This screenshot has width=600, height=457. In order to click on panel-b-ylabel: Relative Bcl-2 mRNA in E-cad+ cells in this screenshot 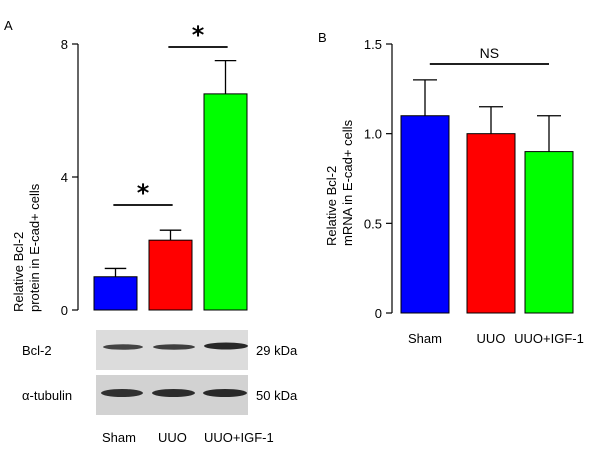, I will do `click(339, 182)`.